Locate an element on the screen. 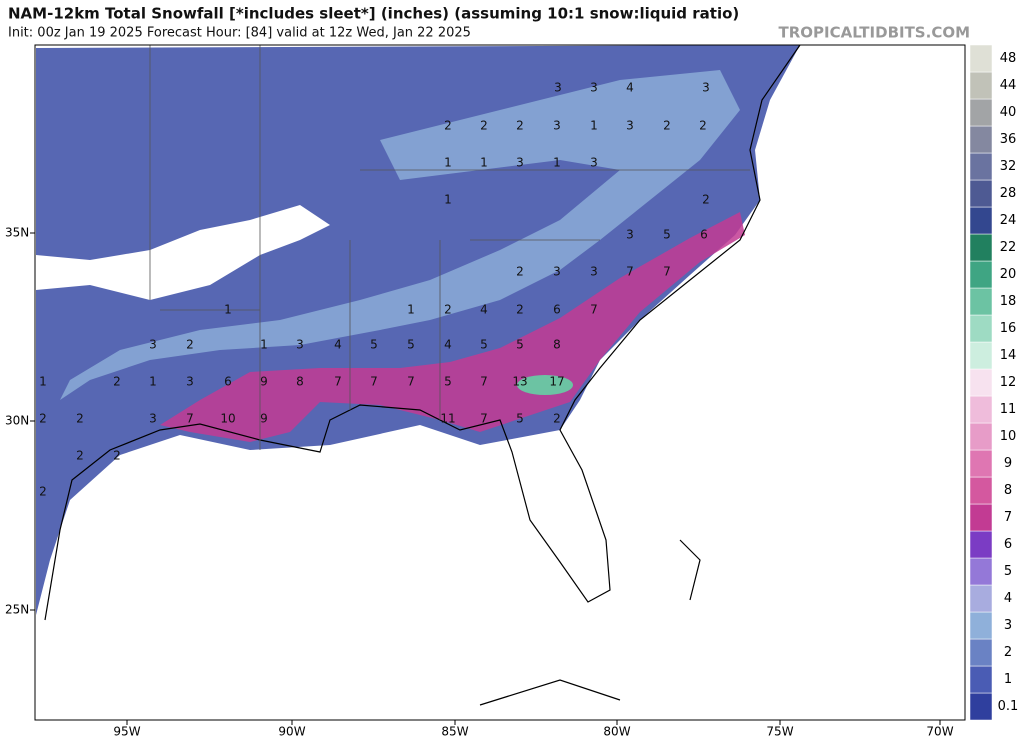 The image size is (1024, 746). lon-label: 75W is located at coordinates (779, 732).